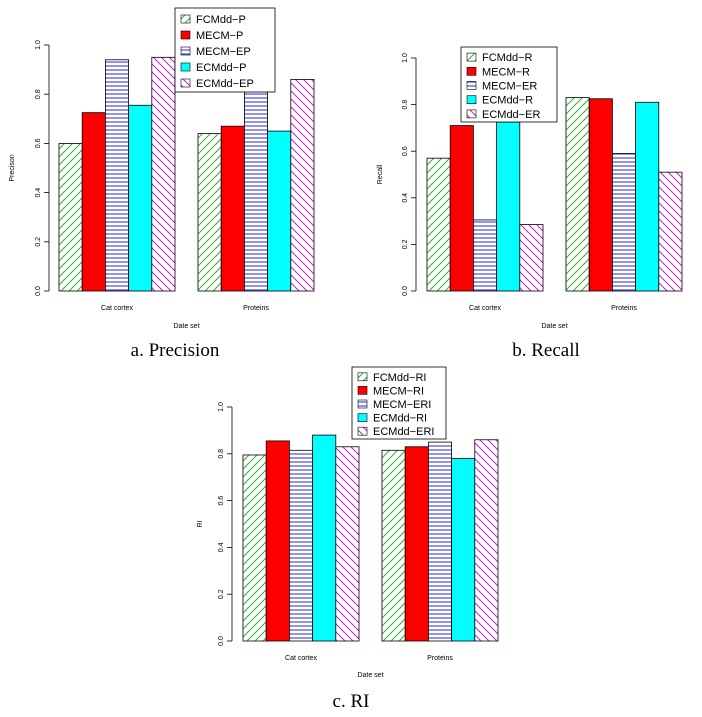 The height and width of the screenshot is (717, 702). What do you see at coordinates (140, 198) in the screenshot?
I see `precison-bar-ecmdd-p-cat-cortex` at bounding box center [140, 198].